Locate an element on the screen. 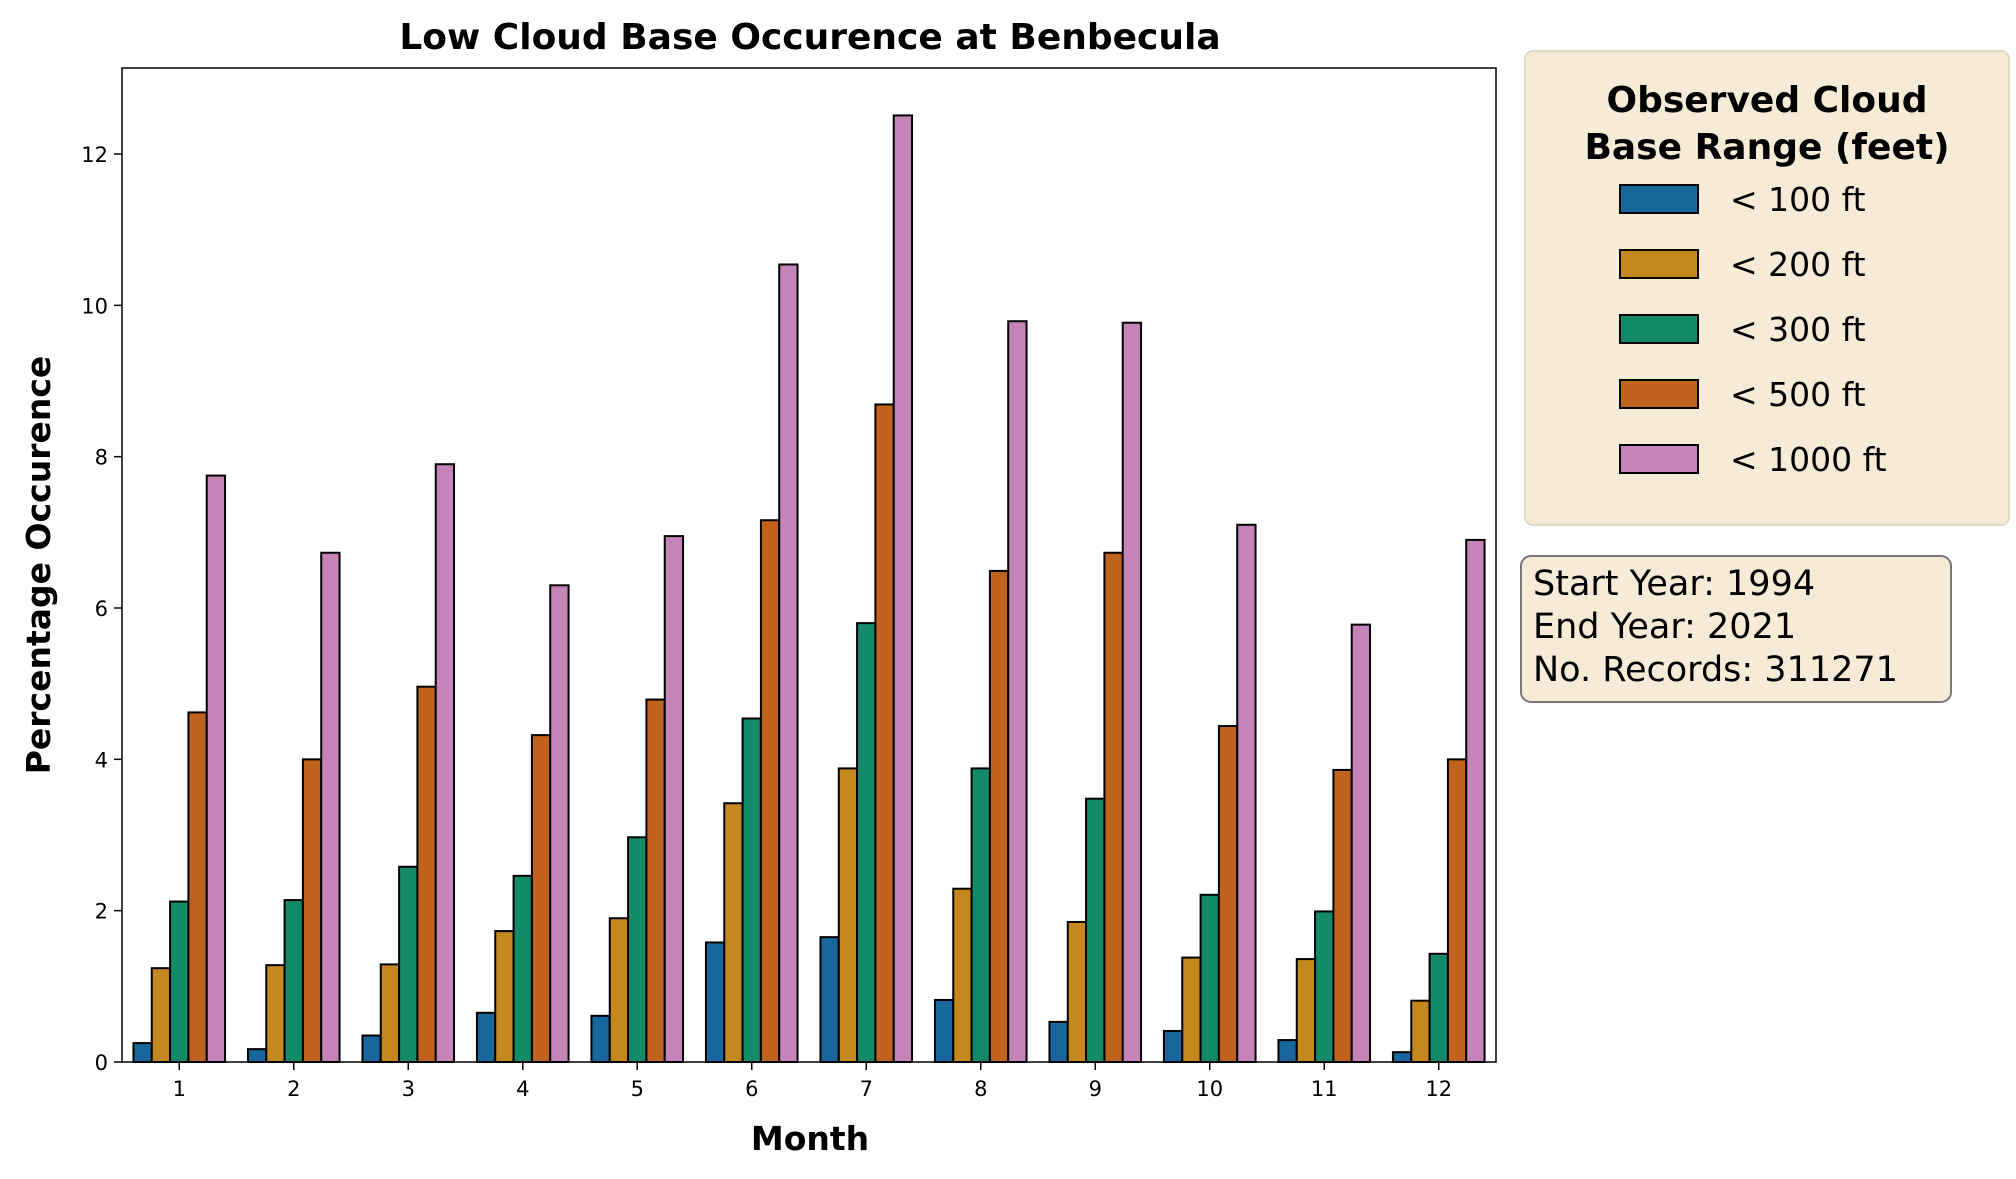 The height and width of the screenshot is (1179, 2016). x-tick-label: 3 is located at coordinates (408, 1089).